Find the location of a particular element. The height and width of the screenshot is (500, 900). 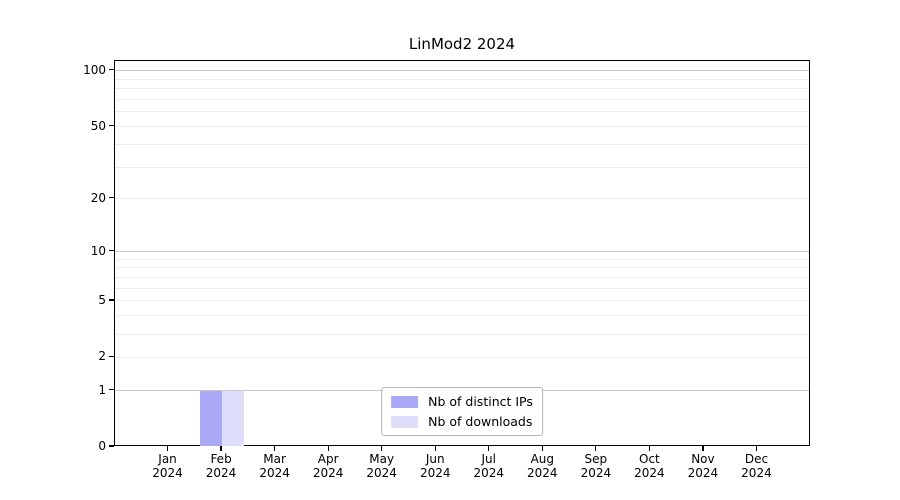

x-axis-tick-label: Apr 2024 is located at coordinates (328, 466).